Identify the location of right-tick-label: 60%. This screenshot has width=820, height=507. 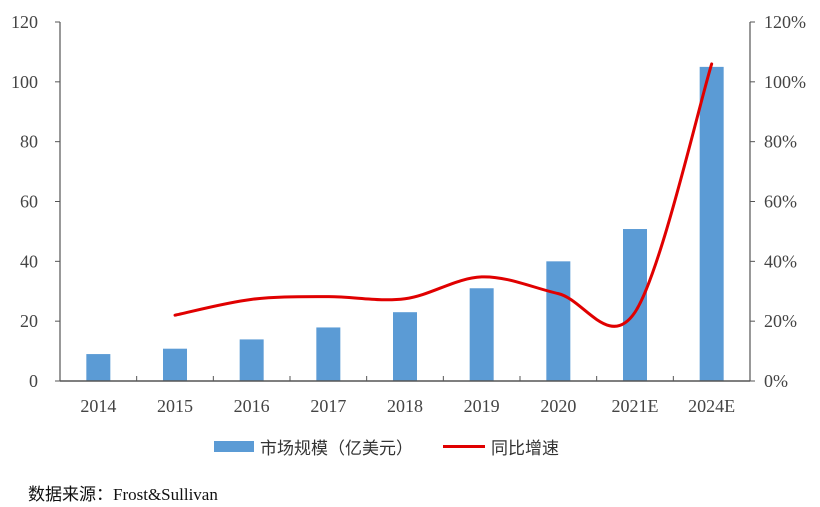
(780, 202).